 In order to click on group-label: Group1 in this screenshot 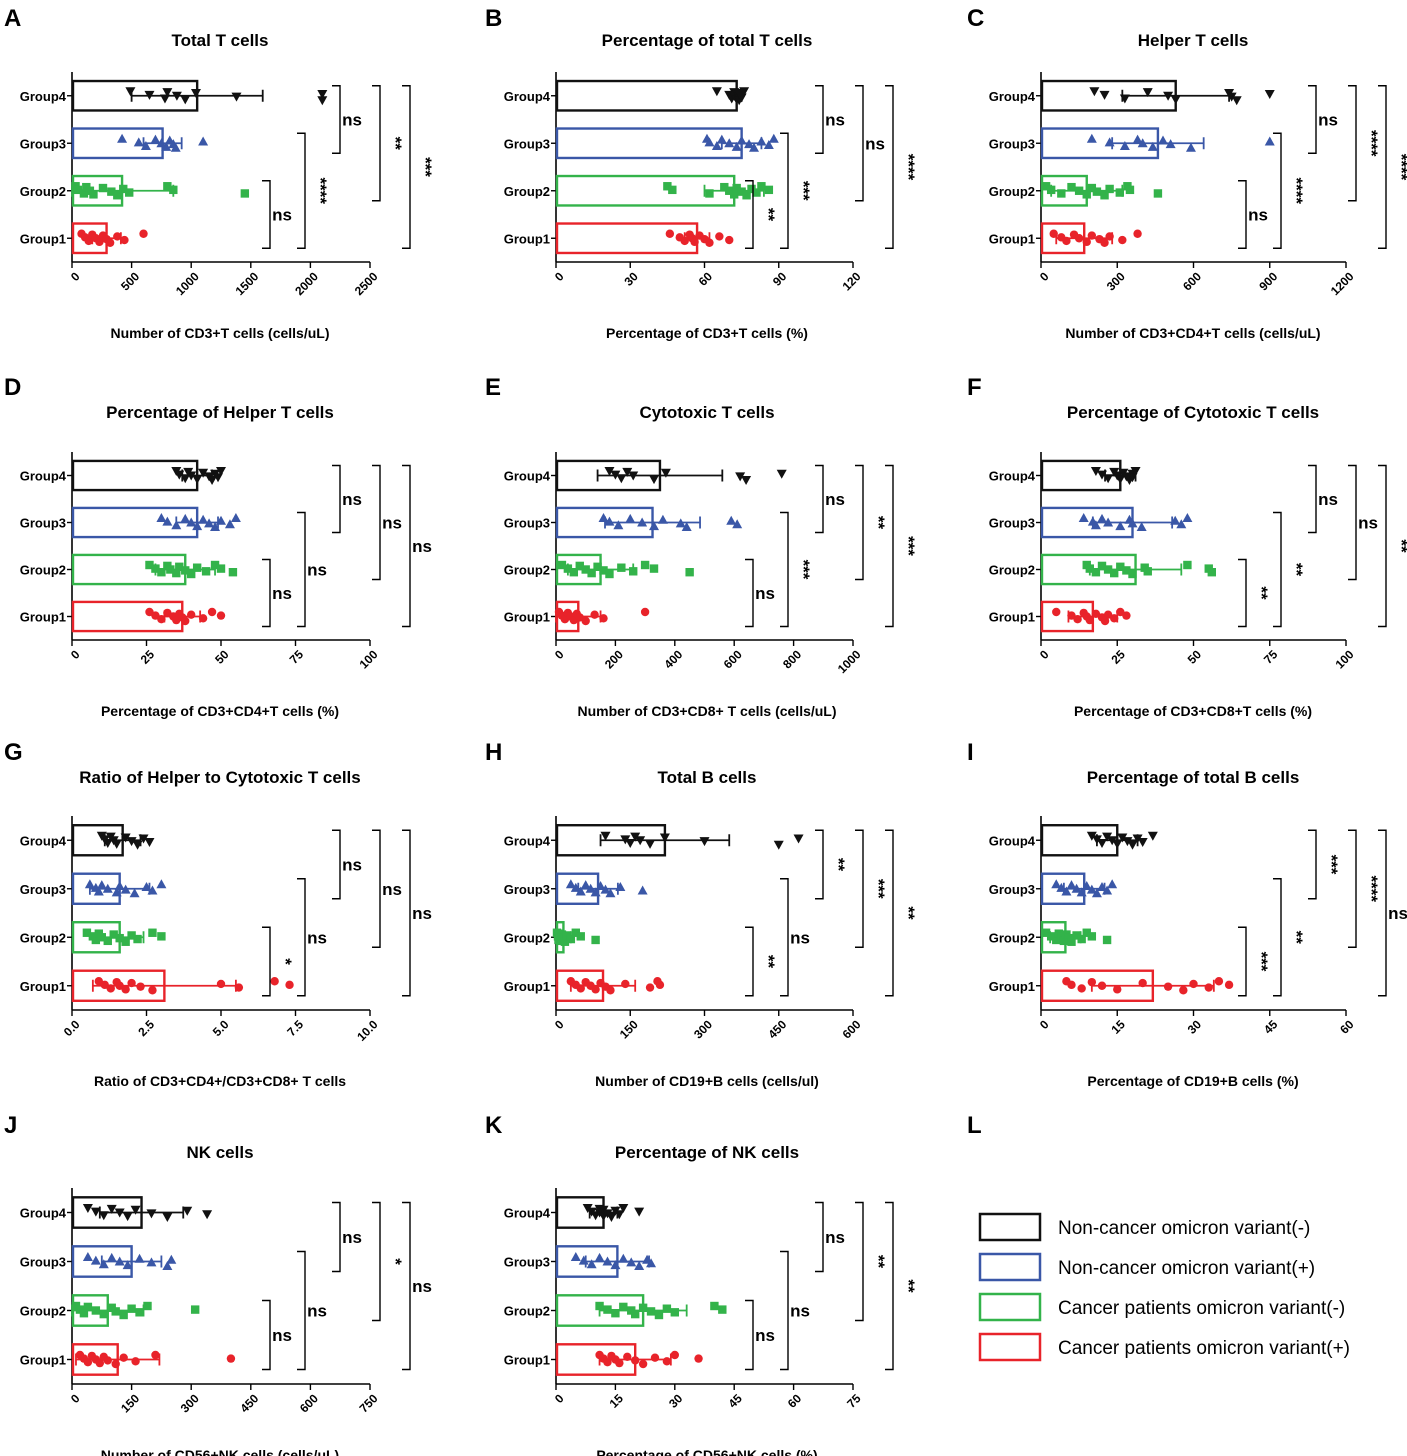, I will do `click(527, 617)`.